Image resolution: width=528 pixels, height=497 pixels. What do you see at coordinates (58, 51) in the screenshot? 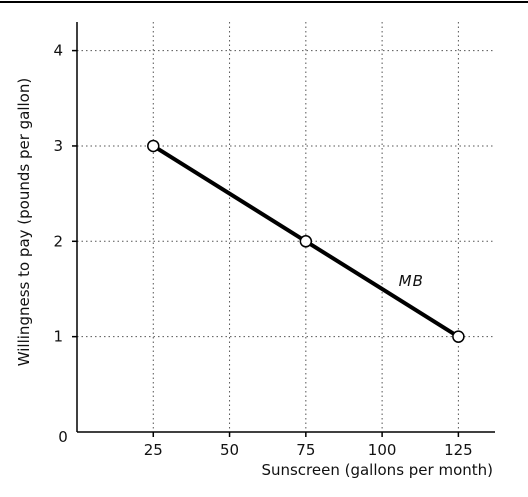
I see `y-tick-label-4: 4` at bounding box center [58, 51].